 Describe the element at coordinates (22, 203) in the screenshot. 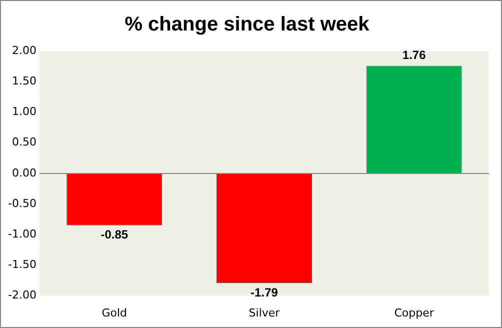

I see `y-tick-label: -0.50` at that location.